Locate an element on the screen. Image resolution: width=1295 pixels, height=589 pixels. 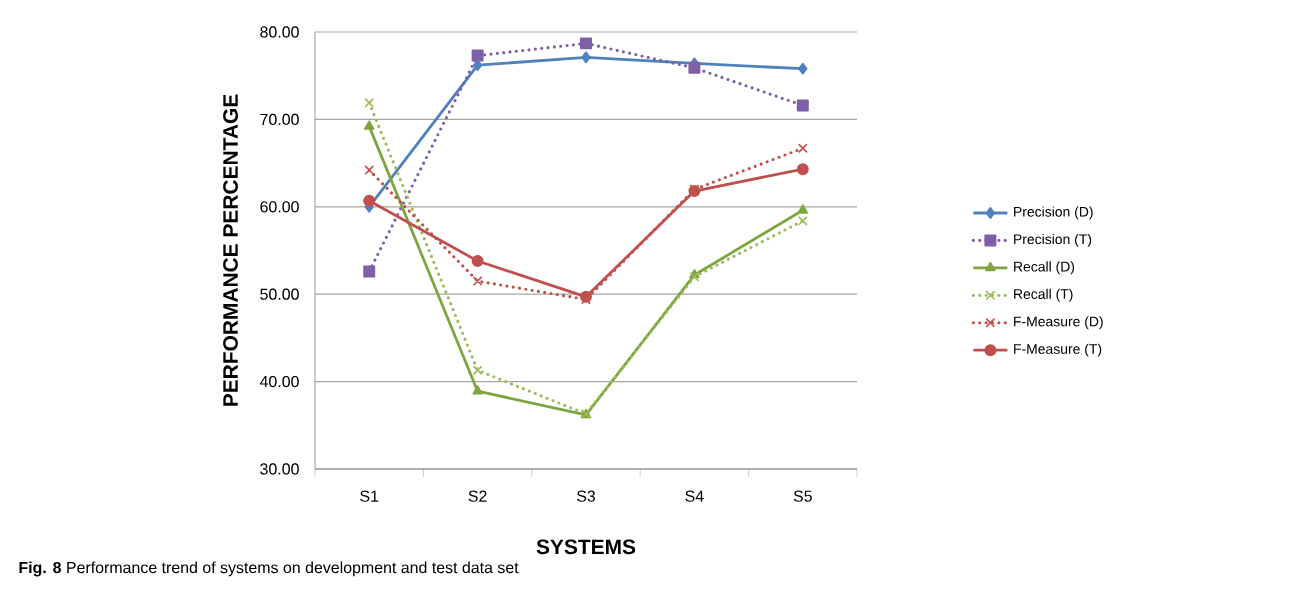
x-axis-title: SYSTEMS is located at coordinates (586, 547).